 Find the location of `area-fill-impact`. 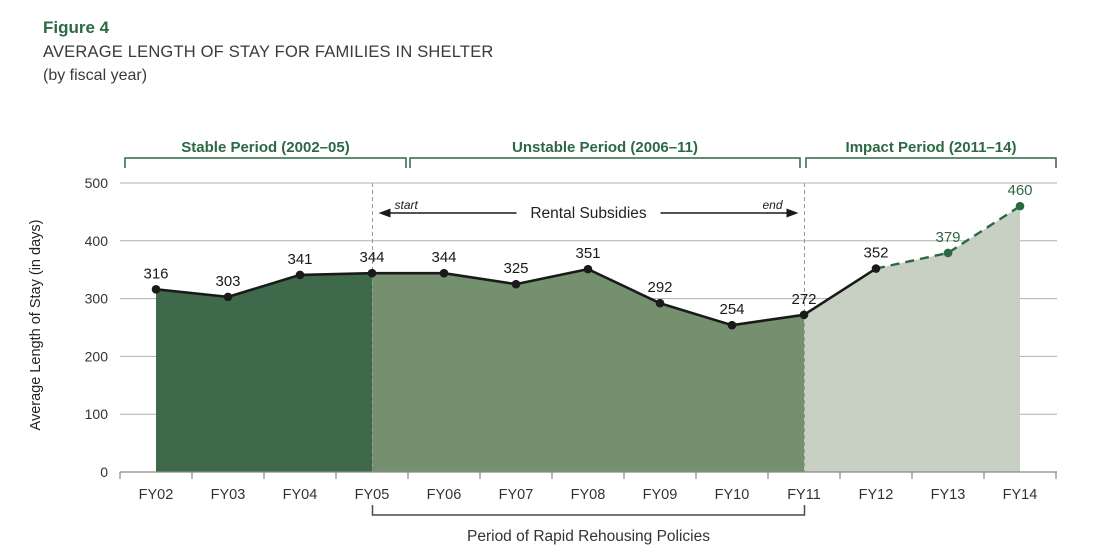

area-fill-impact is located at coordinates (912, 339).